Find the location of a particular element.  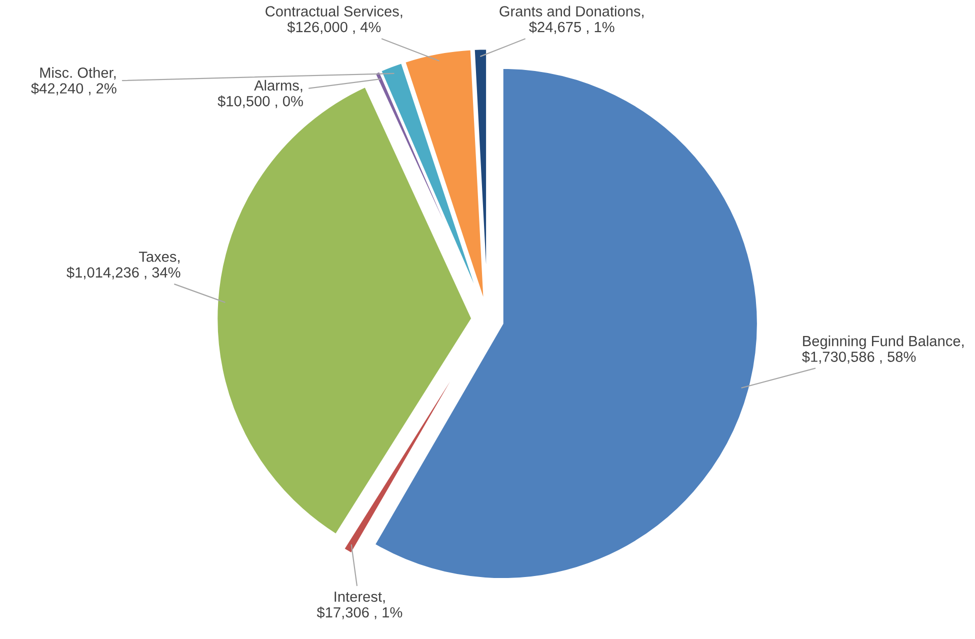

slice-label: Misc. Other, $42,240 , 2% is located at coordinates (73, 81).